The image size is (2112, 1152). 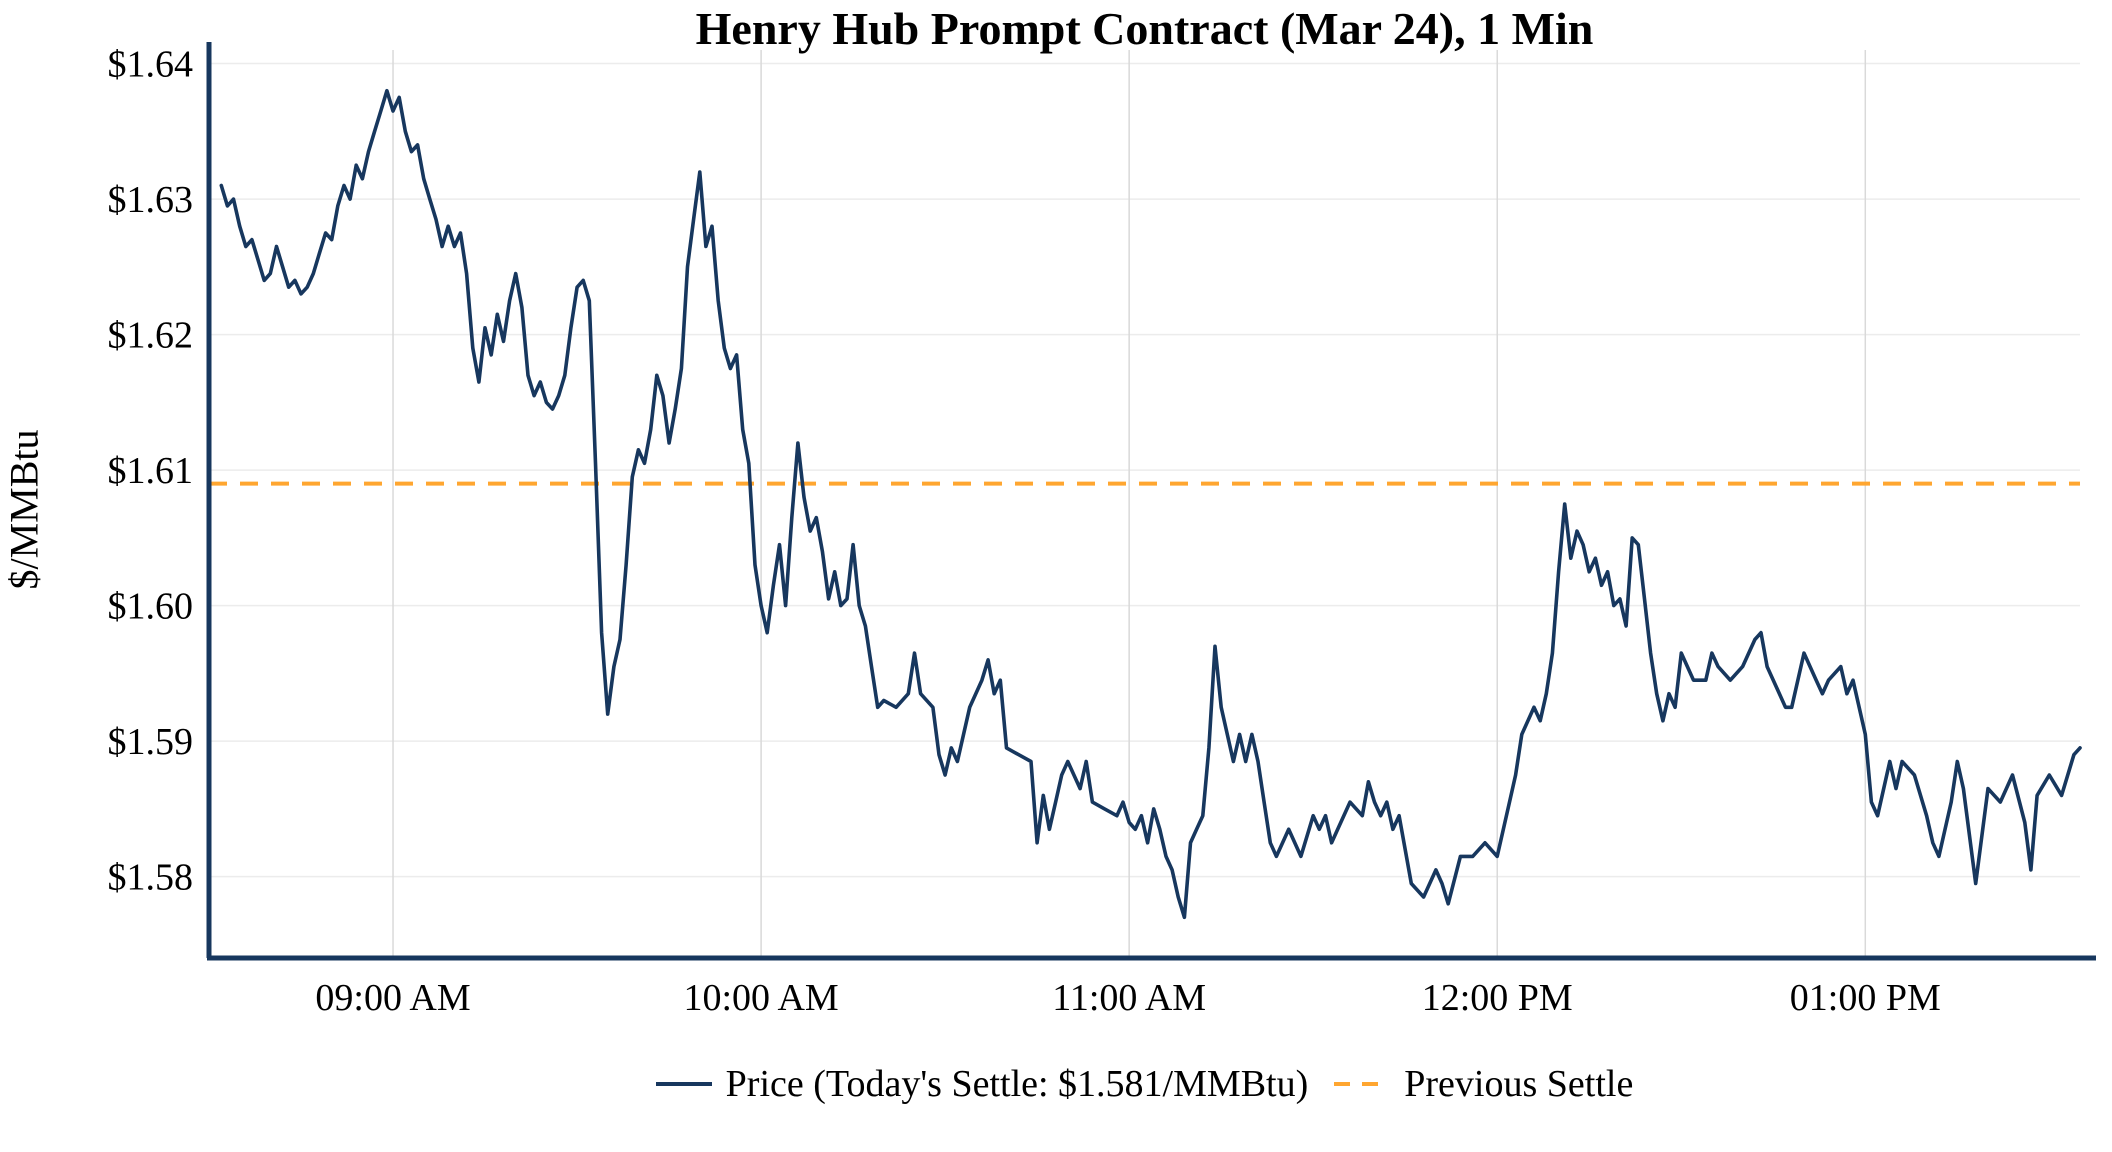 I want to click on y-tick-label: $1.58, so click(x=151, y=878).